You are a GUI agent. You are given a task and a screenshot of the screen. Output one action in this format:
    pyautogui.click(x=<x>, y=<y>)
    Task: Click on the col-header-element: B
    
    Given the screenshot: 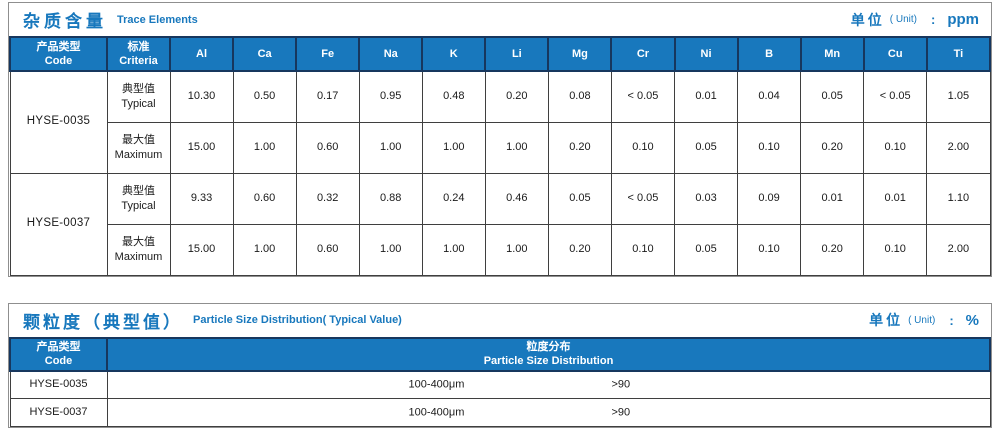 What is the action you would take?
    pyautogui.click(x=769, y=54)
    